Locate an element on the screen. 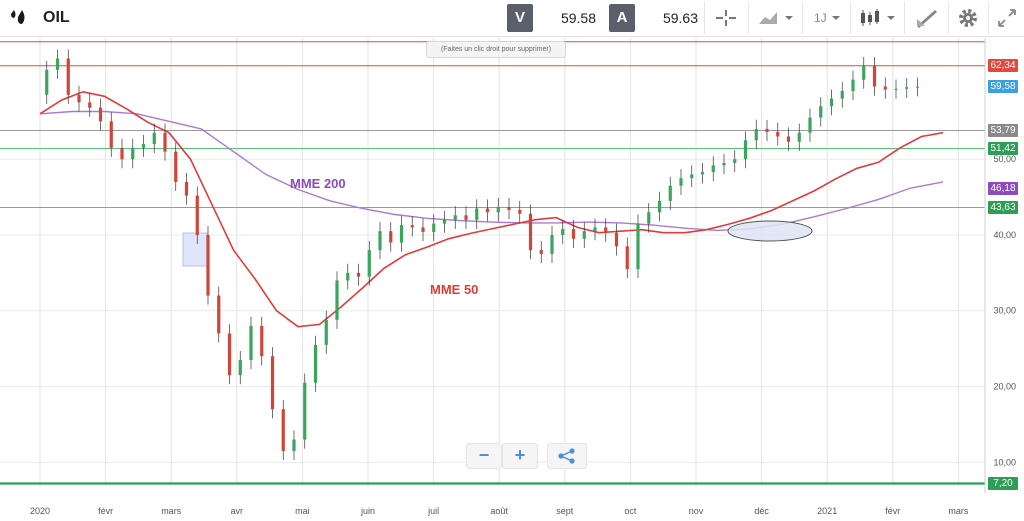  share-icon is located at coordinates (566, 456).